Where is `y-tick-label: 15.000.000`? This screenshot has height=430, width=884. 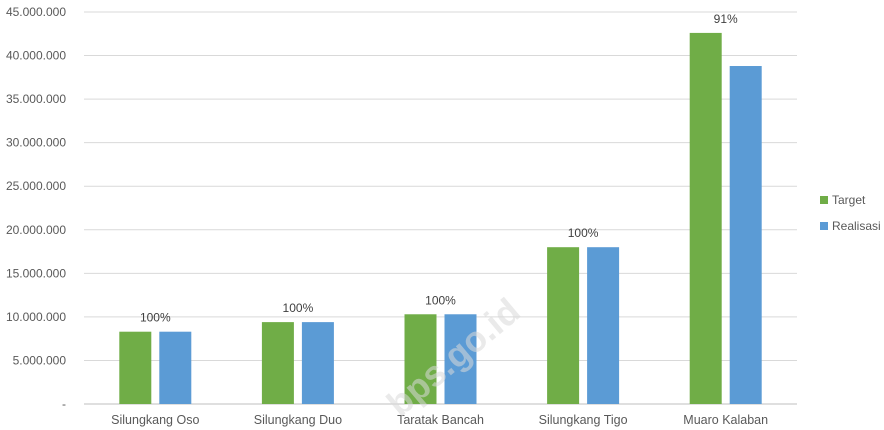
y-tick-label: 15.000.000 is located at coordinates (36, 273).